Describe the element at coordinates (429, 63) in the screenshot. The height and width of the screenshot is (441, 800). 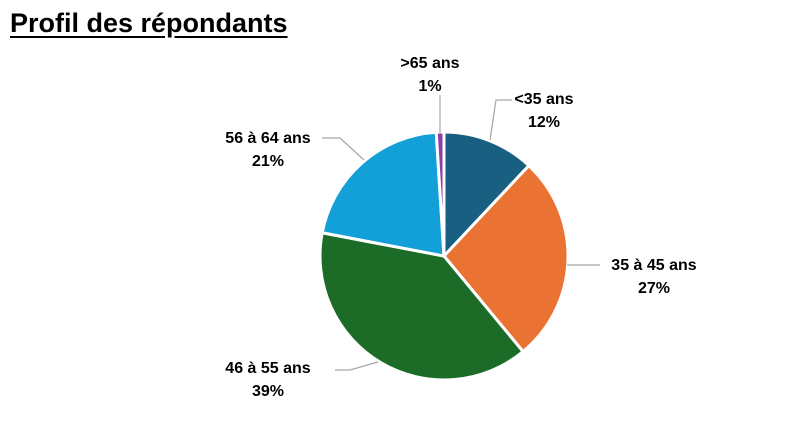
I see `slice-category-label: >65 ans` at that location.